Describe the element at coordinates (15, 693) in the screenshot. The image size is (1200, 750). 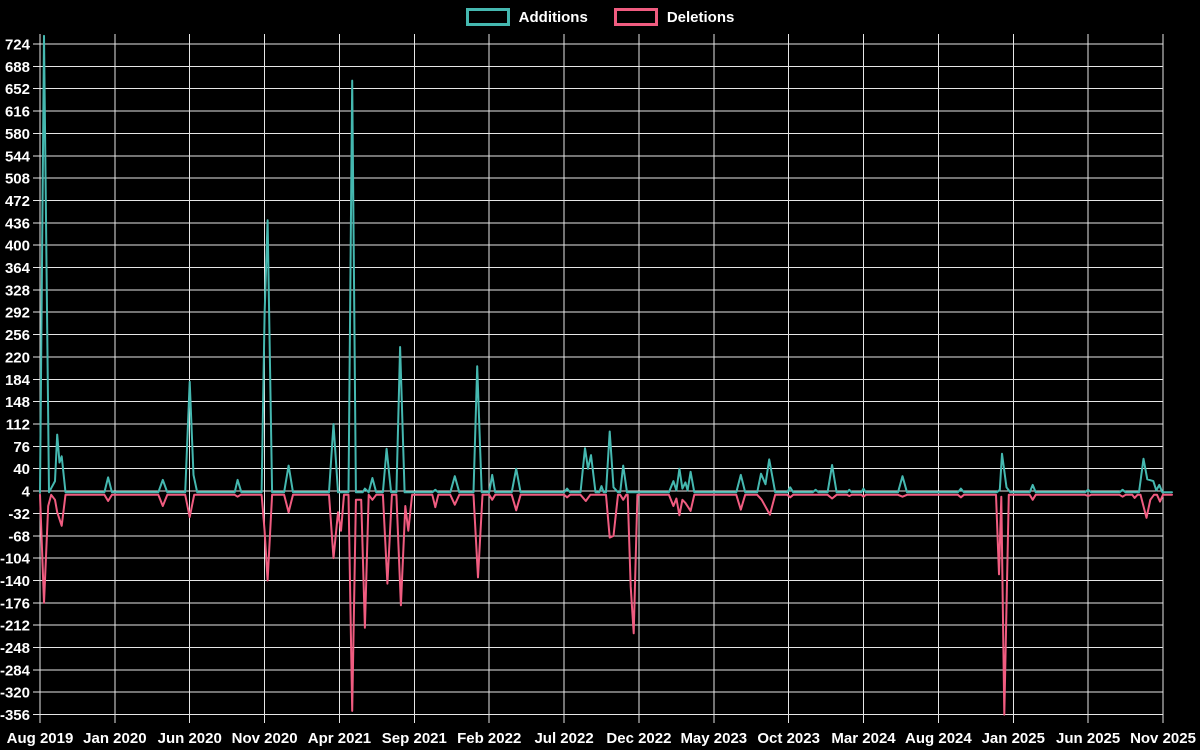
I see `y-axis-tick-label: -320` at that location.